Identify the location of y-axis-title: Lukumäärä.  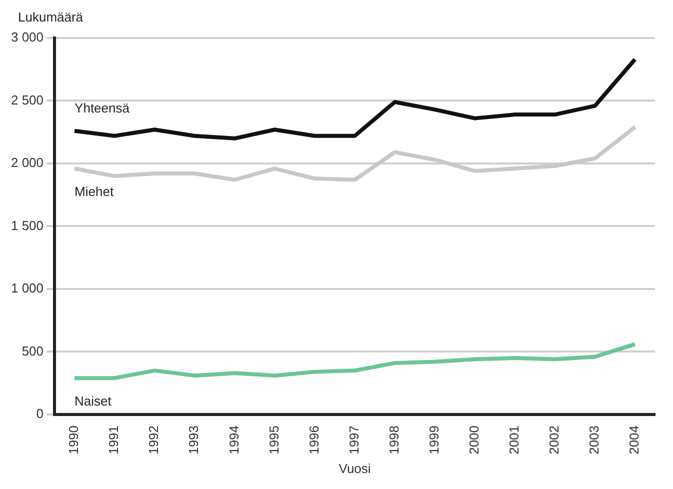
(51, 17).